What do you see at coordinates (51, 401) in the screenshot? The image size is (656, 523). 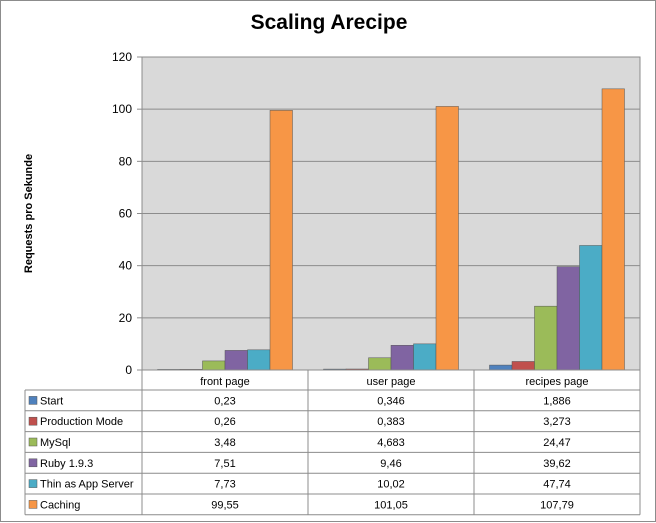 I see `legend-label: Start` at bounding box center [51, 401].